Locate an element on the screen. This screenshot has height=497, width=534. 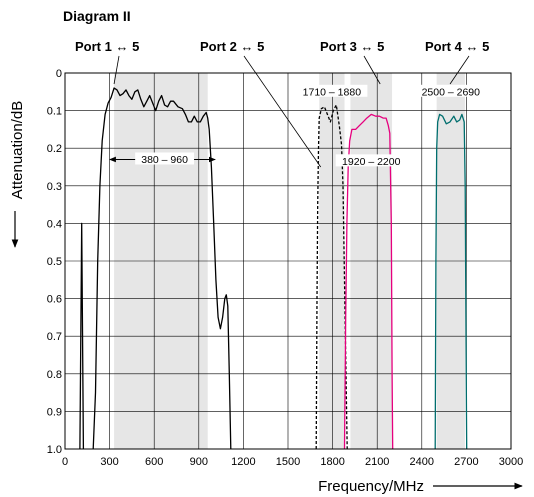
port-label-3: Port 3 ↔ 5 is located at coordinates (352, 46).